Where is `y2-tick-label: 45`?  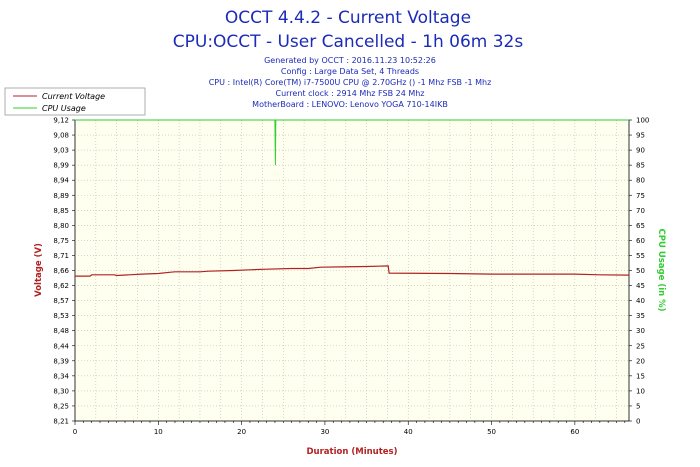 y2-tick-label: 45 is located at coordinates (640, 286).